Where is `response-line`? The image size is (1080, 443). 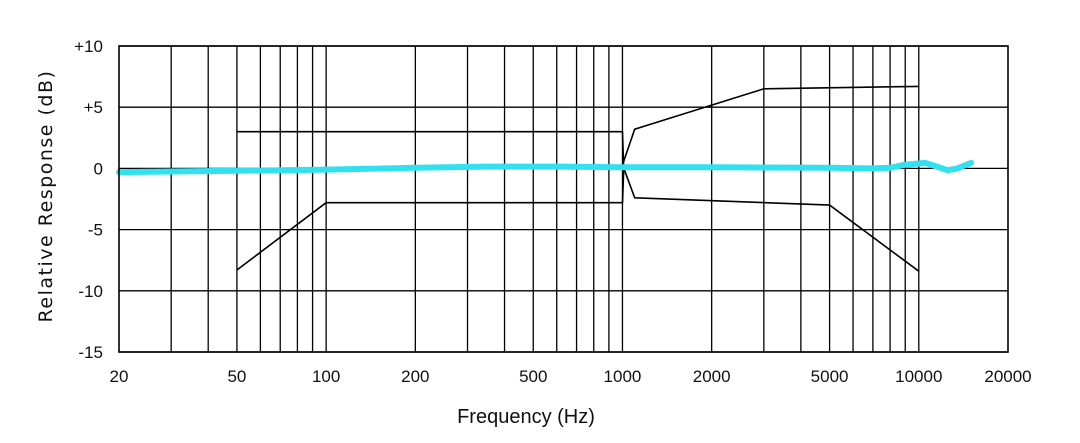 response-line is located at coordinates (545, 167).